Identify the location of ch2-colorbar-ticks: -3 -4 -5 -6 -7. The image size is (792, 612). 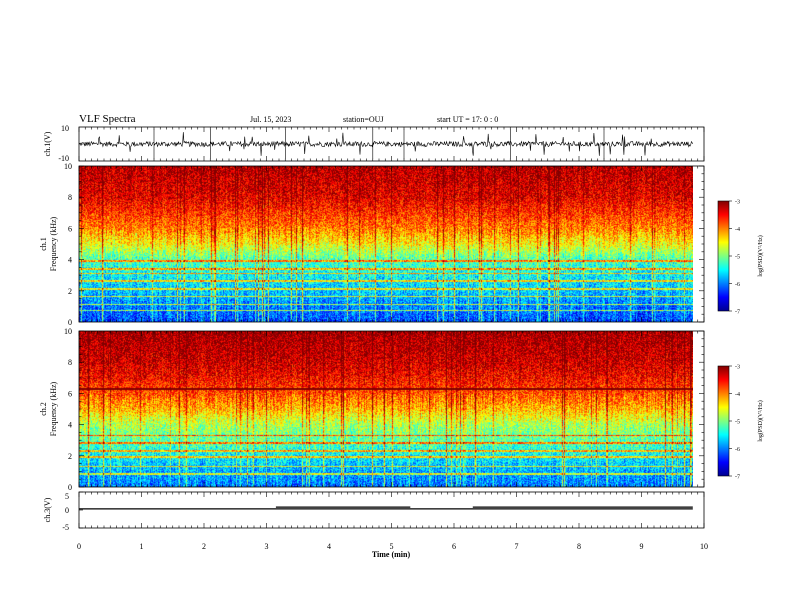
(734, 423).